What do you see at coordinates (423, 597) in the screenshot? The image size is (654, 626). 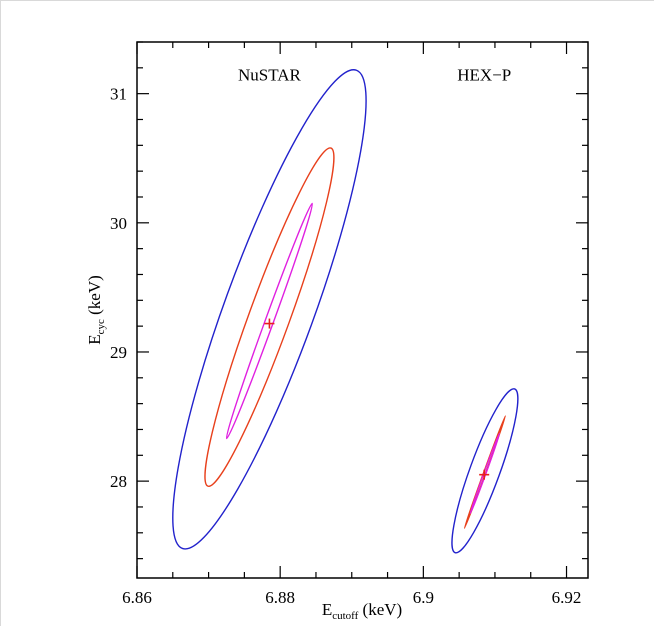 I see `x-tick-label: 6.9` at bounding box center [423, 597].